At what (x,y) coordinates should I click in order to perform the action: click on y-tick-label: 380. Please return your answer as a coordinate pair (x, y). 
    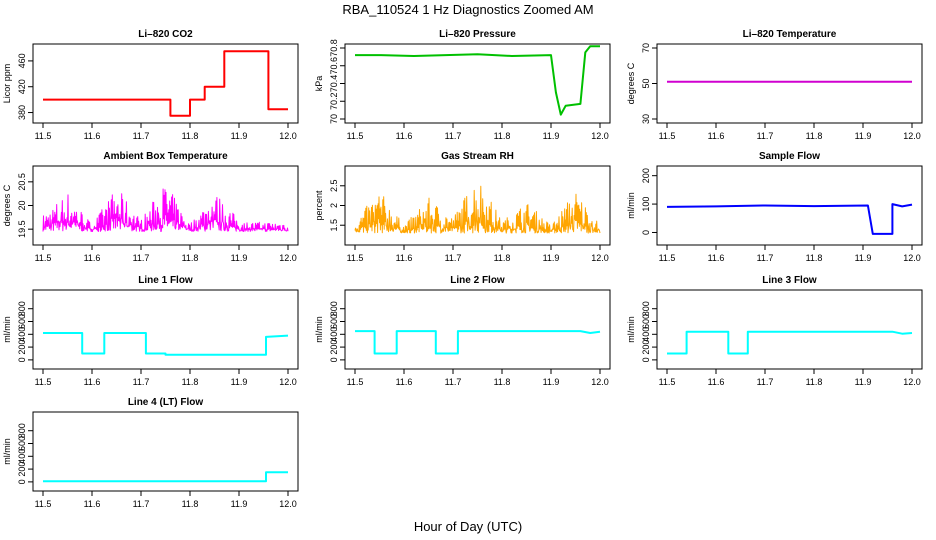
    Looking at the image, I should click on (22, 112).